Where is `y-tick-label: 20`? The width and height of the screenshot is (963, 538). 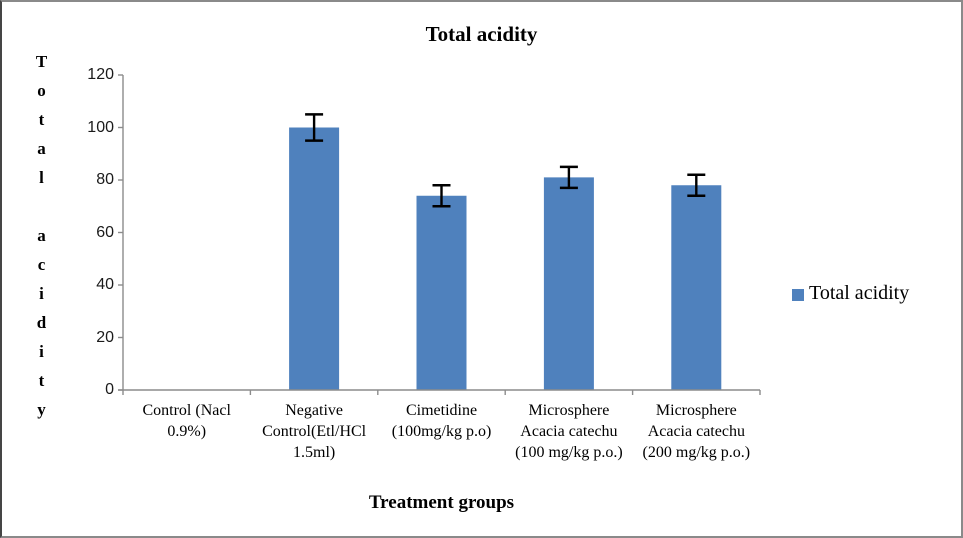 y-tick-label: 20 is located at coordinates (105, 337).